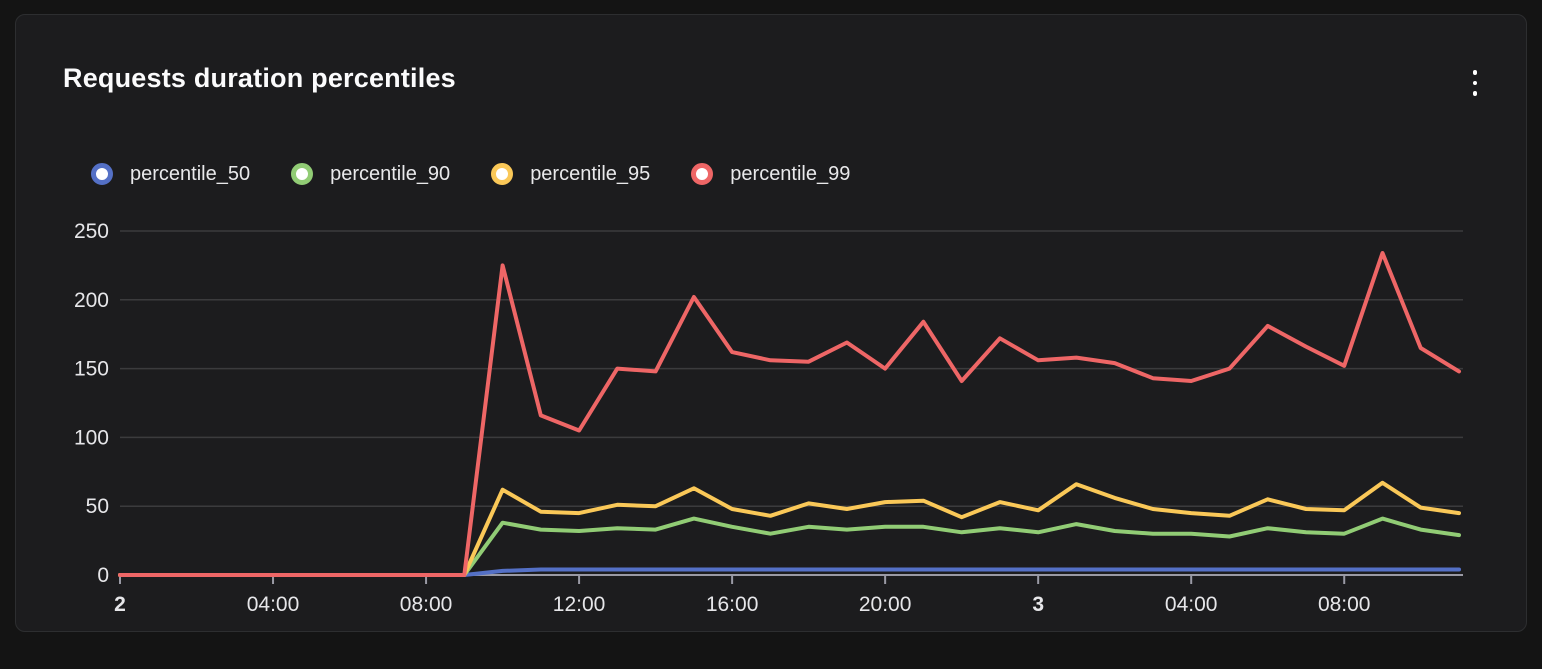 This screenshot has width=1542, height=669. I want to click on legend-item-label: percentile_99, so click(790, 174).